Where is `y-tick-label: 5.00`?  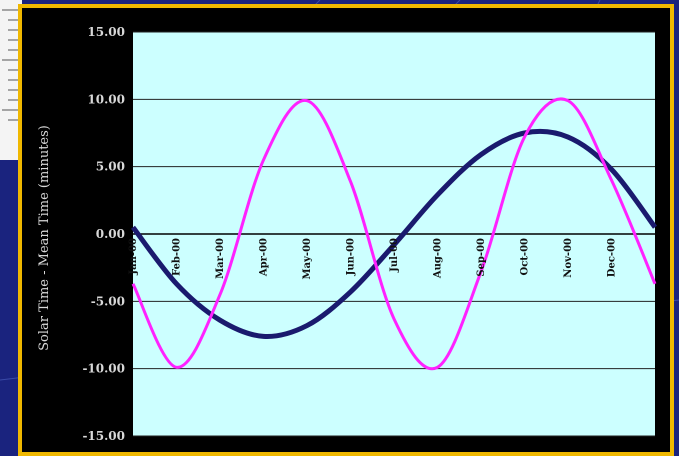 y-tick-label: 5.00 is located at coordinates (110, 167).